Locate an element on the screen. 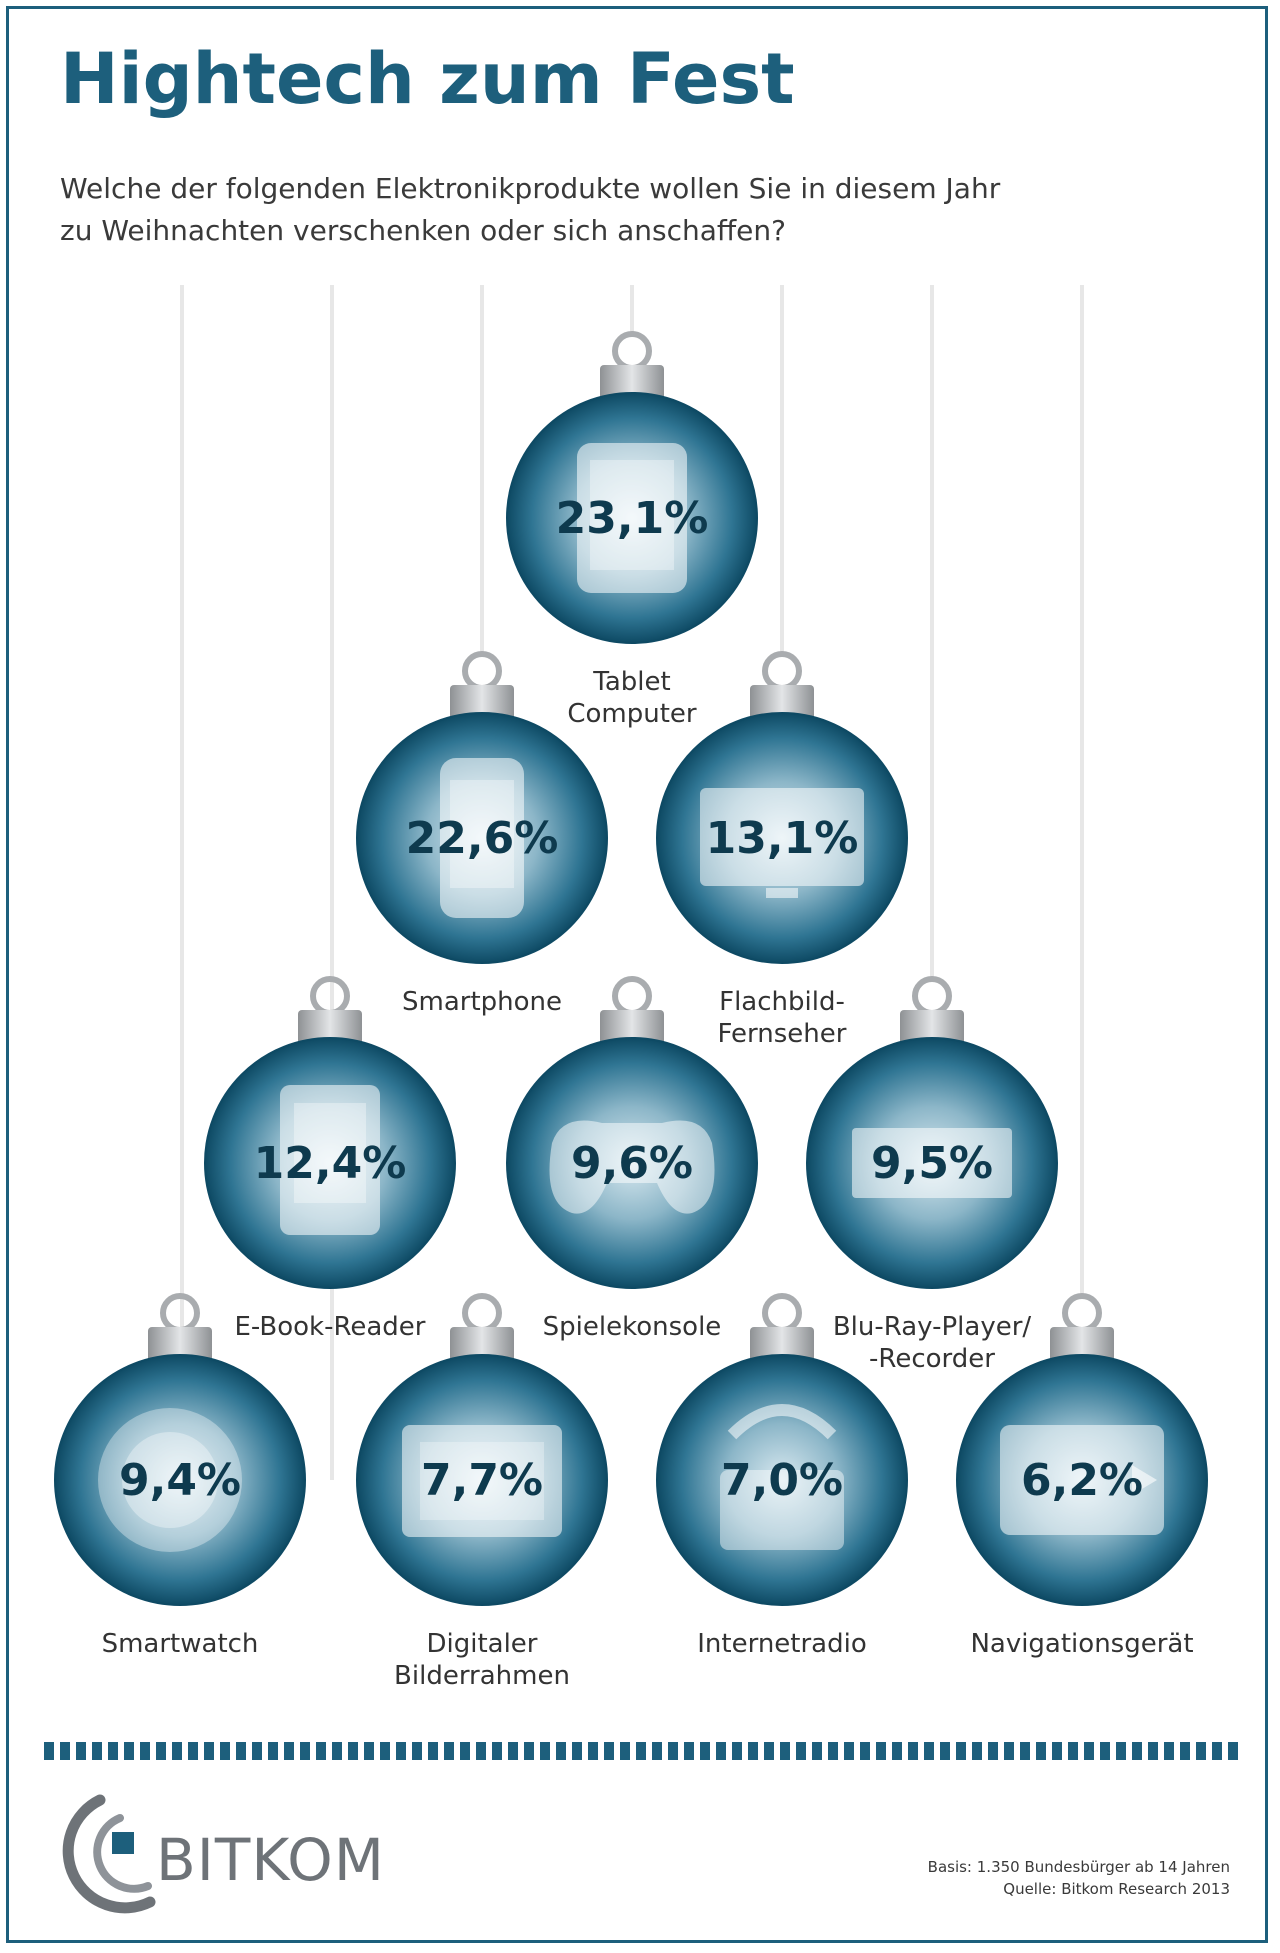  data-label: 13,1% is located at coordinates (782, 838).